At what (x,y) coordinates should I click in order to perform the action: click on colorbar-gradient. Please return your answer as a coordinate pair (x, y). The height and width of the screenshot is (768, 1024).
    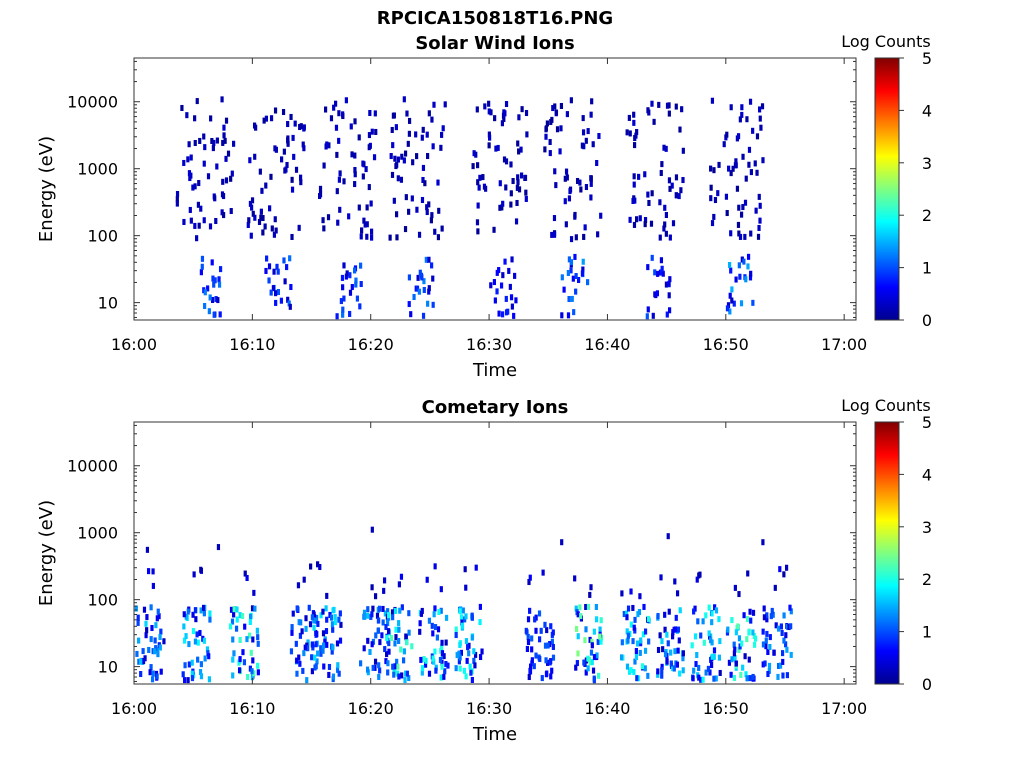
    Looking at the image, I should click on (887, 553).